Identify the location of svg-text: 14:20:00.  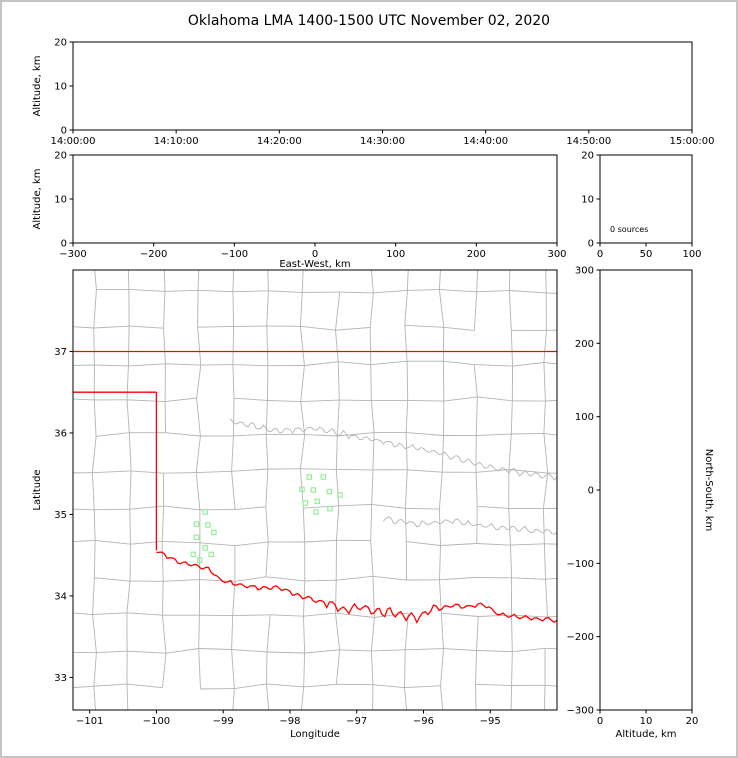
(279, 141).